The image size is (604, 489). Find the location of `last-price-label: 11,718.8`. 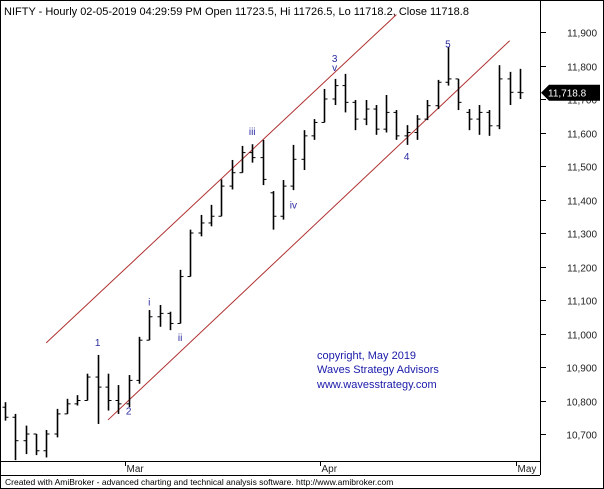

last-price-label: 11,718.8 is located at coordinates (567, 94).